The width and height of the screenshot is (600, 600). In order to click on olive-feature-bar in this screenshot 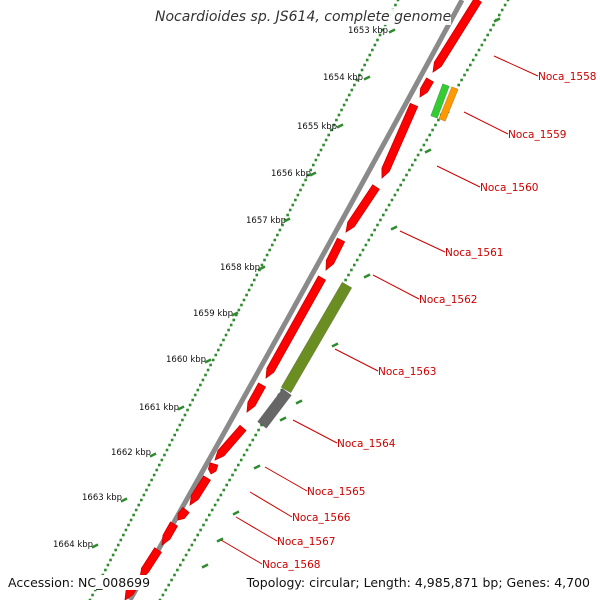, I will do `click(316, 337)`.